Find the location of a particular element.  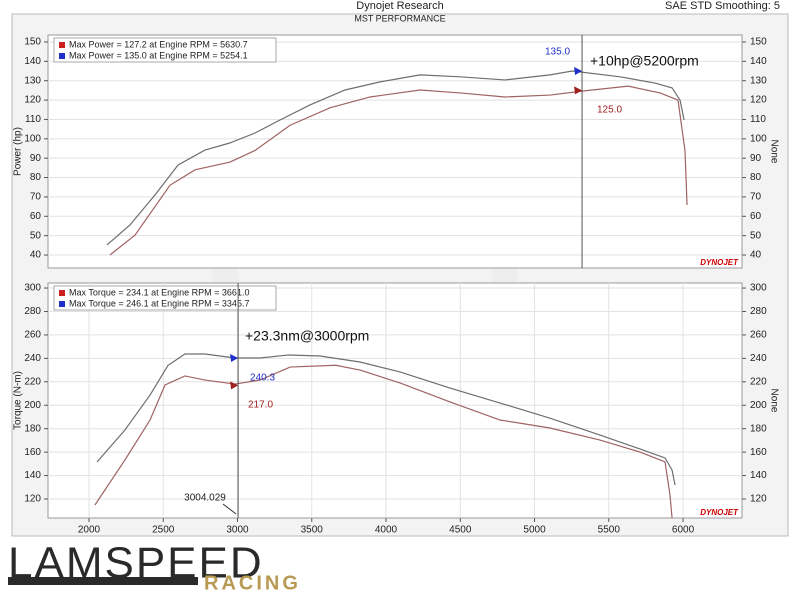

cursor-value-label: 217.0 is located at coordinates (260, 405).